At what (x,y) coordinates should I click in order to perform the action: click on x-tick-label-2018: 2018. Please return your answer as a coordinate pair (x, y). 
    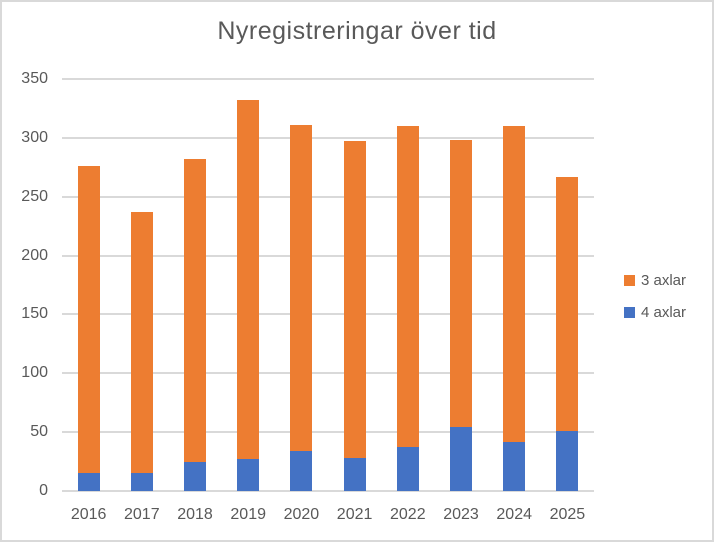
    Looking at the image, I should click on (195, 514).